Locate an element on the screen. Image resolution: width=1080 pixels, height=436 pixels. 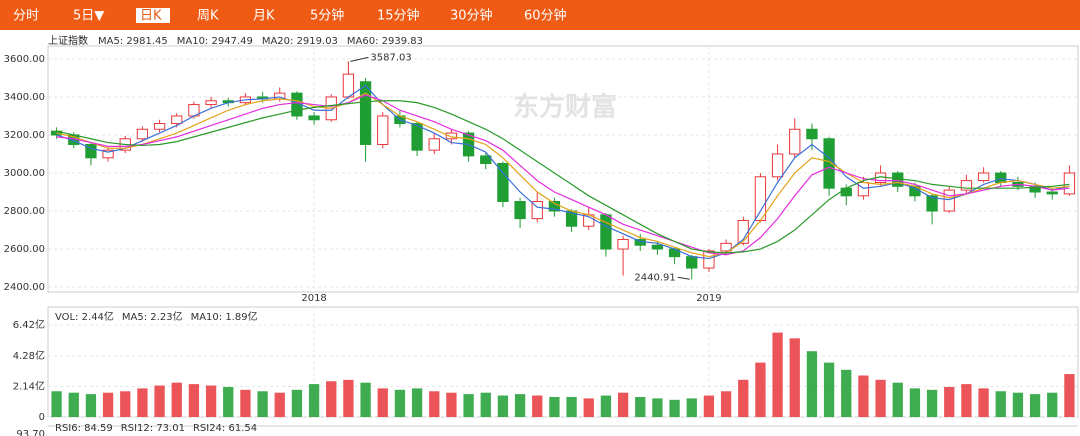
legend-entry: MA10: 1.89亿 is located at coordinates (224, 316).